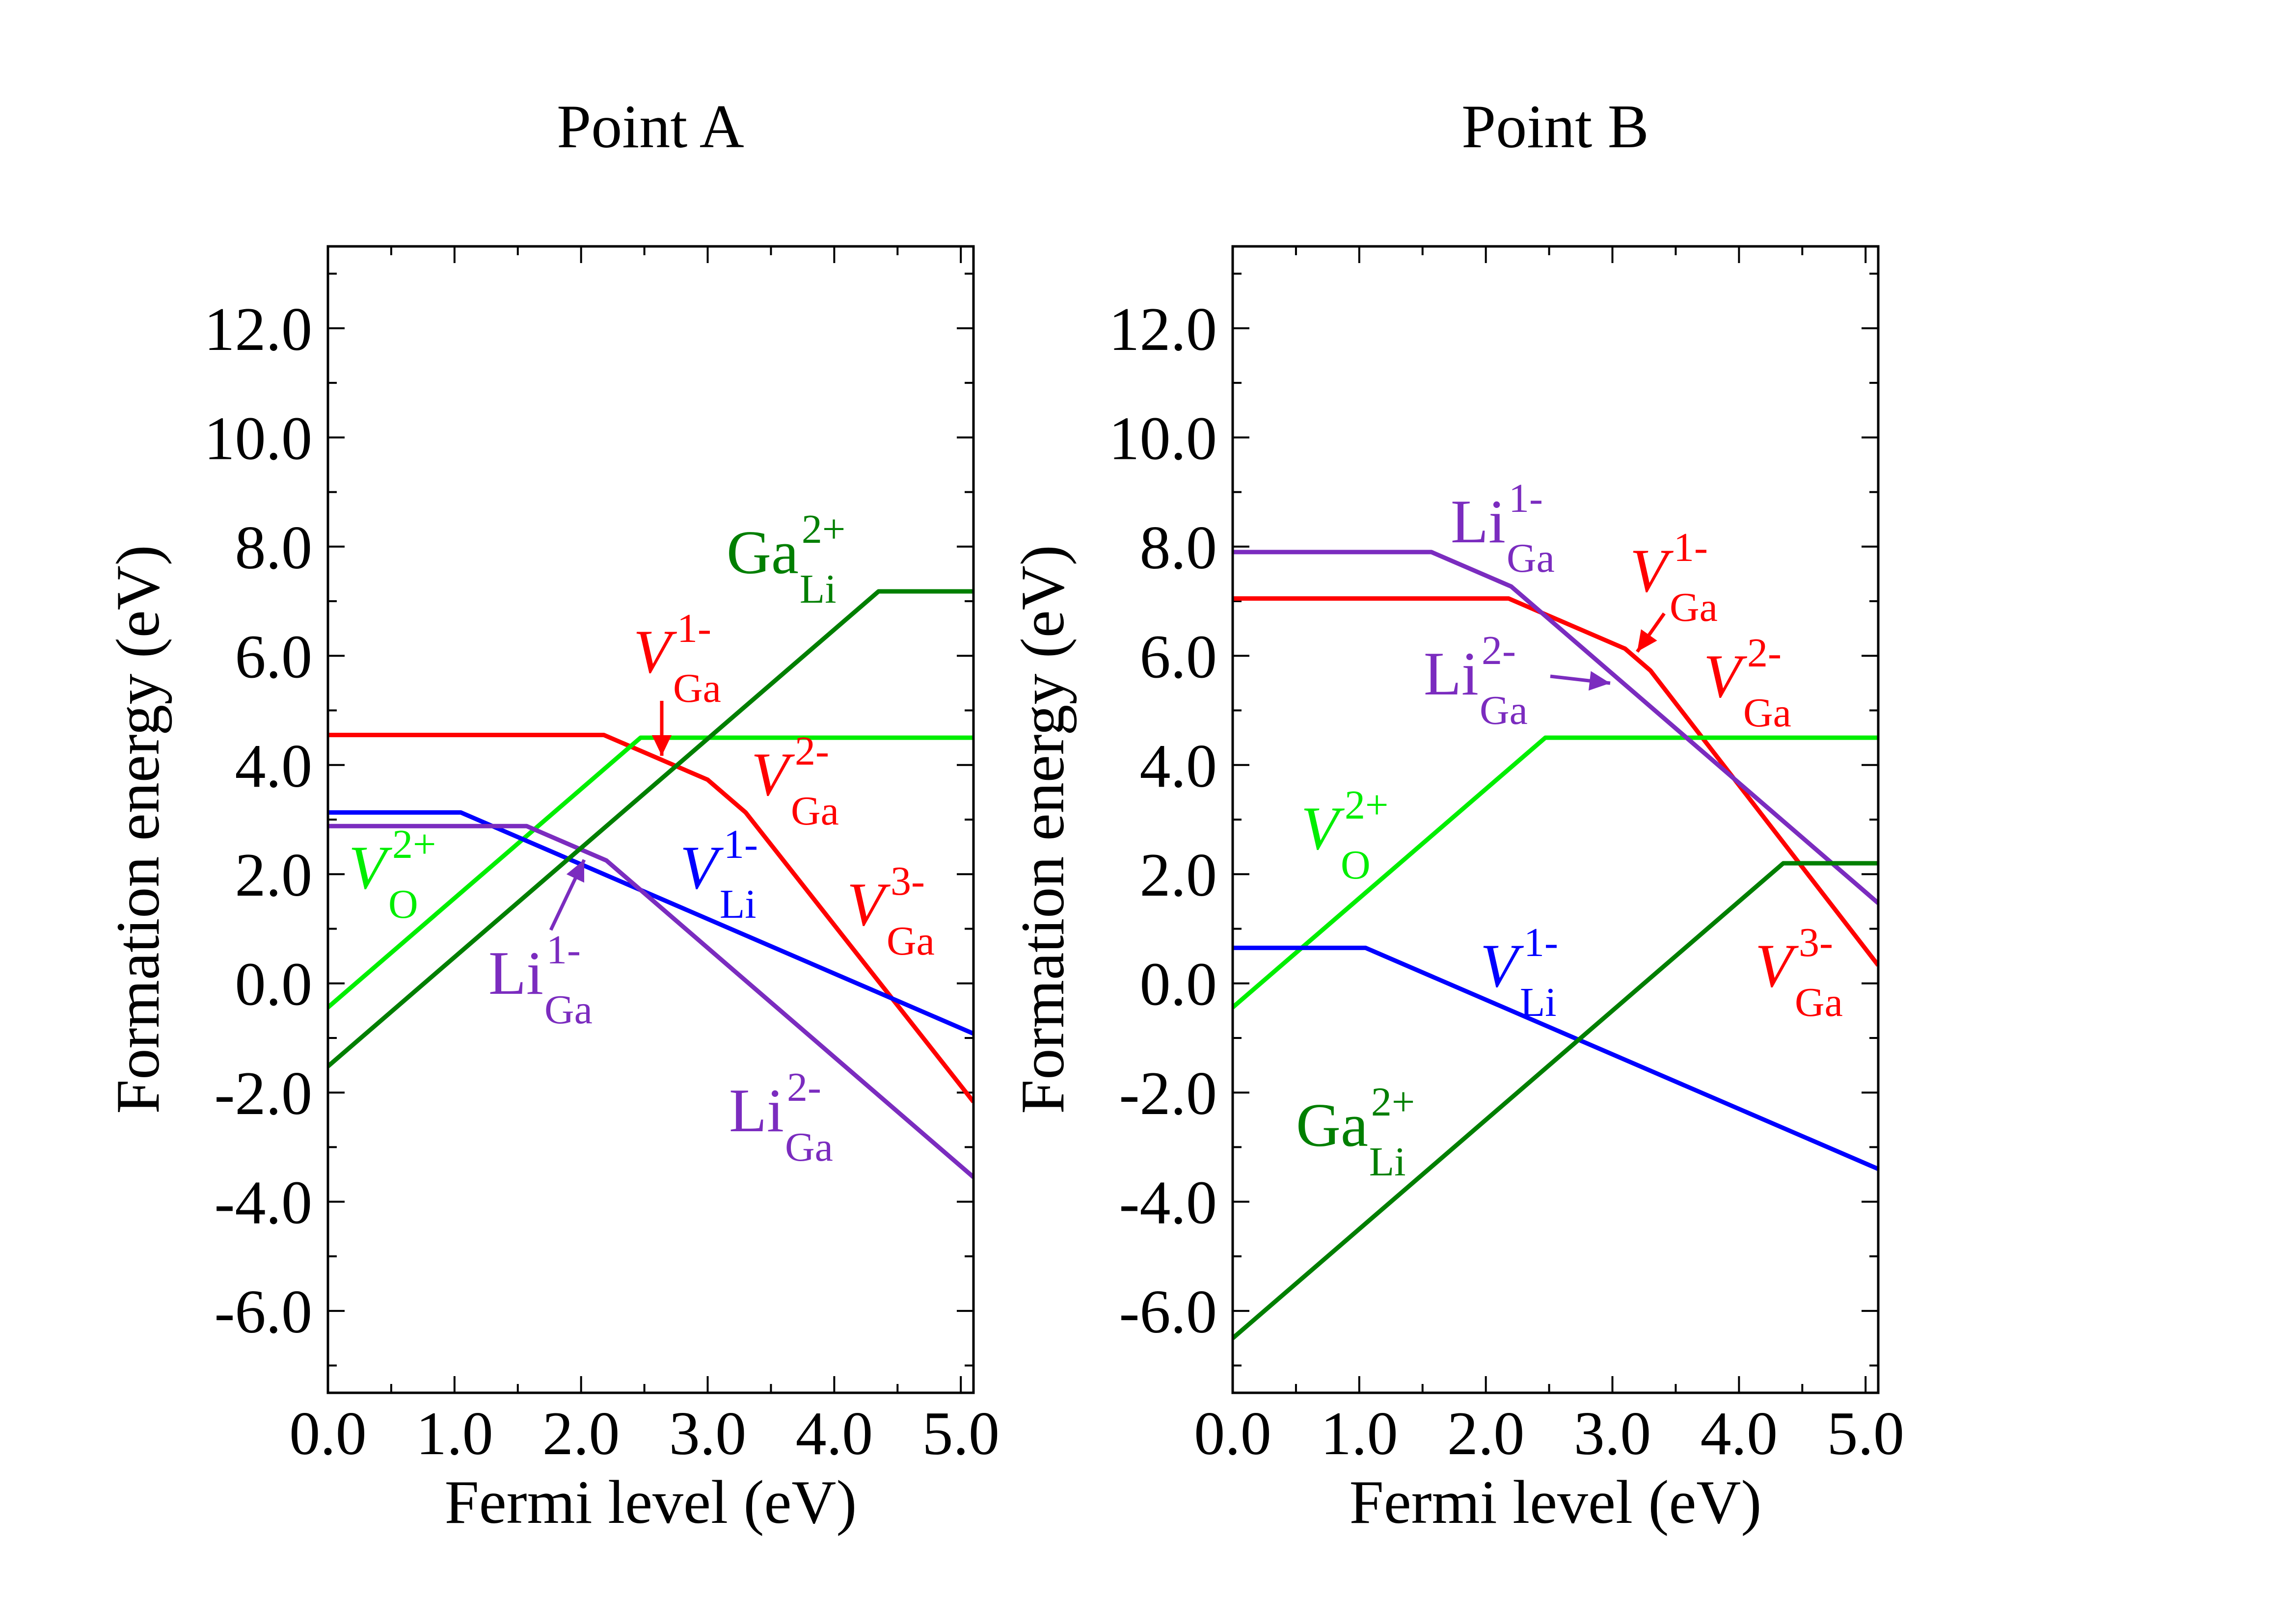 Image resolution: width=2296 pixels, height=1622 pixels. What do you see at coordinates (1555, 872) in the screenshot?
I see `series-line-v-o` at bounding box center [1555, 872].